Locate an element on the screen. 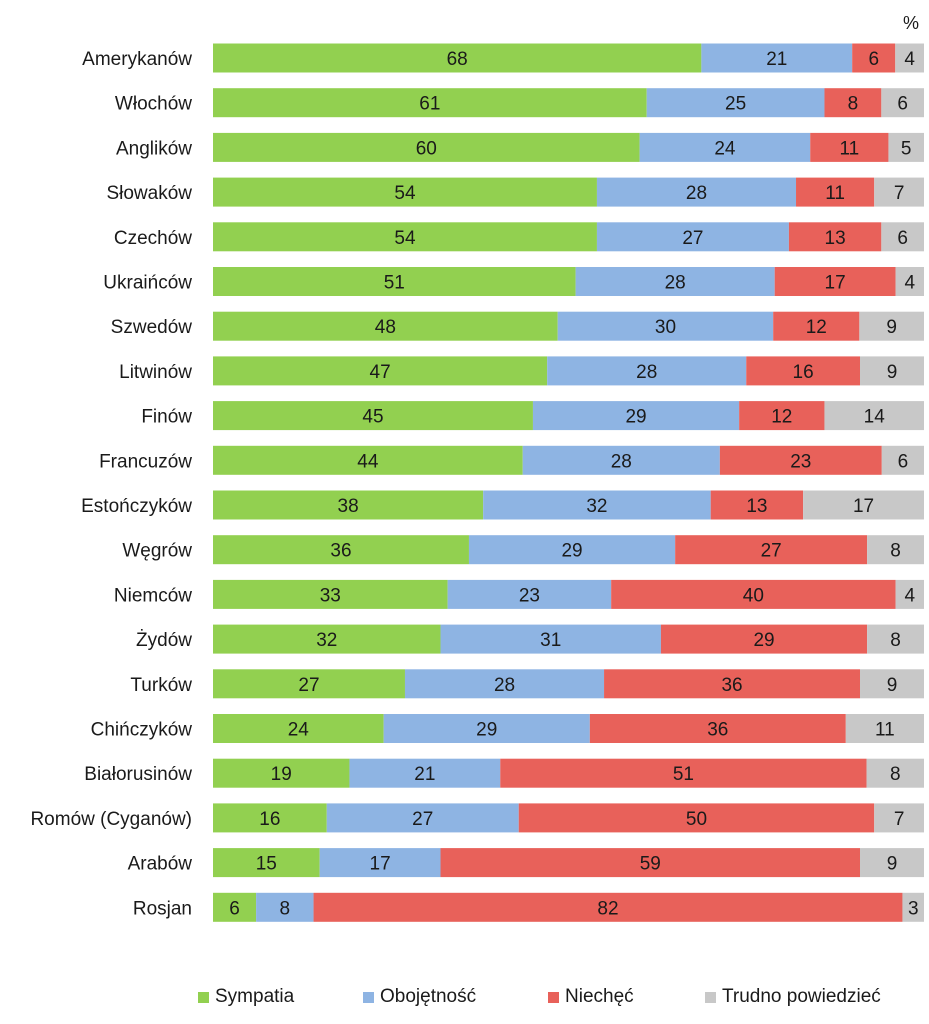 This screenshot has height=1024, width=929. data-label: 19 is located at coordinates (281, 774).